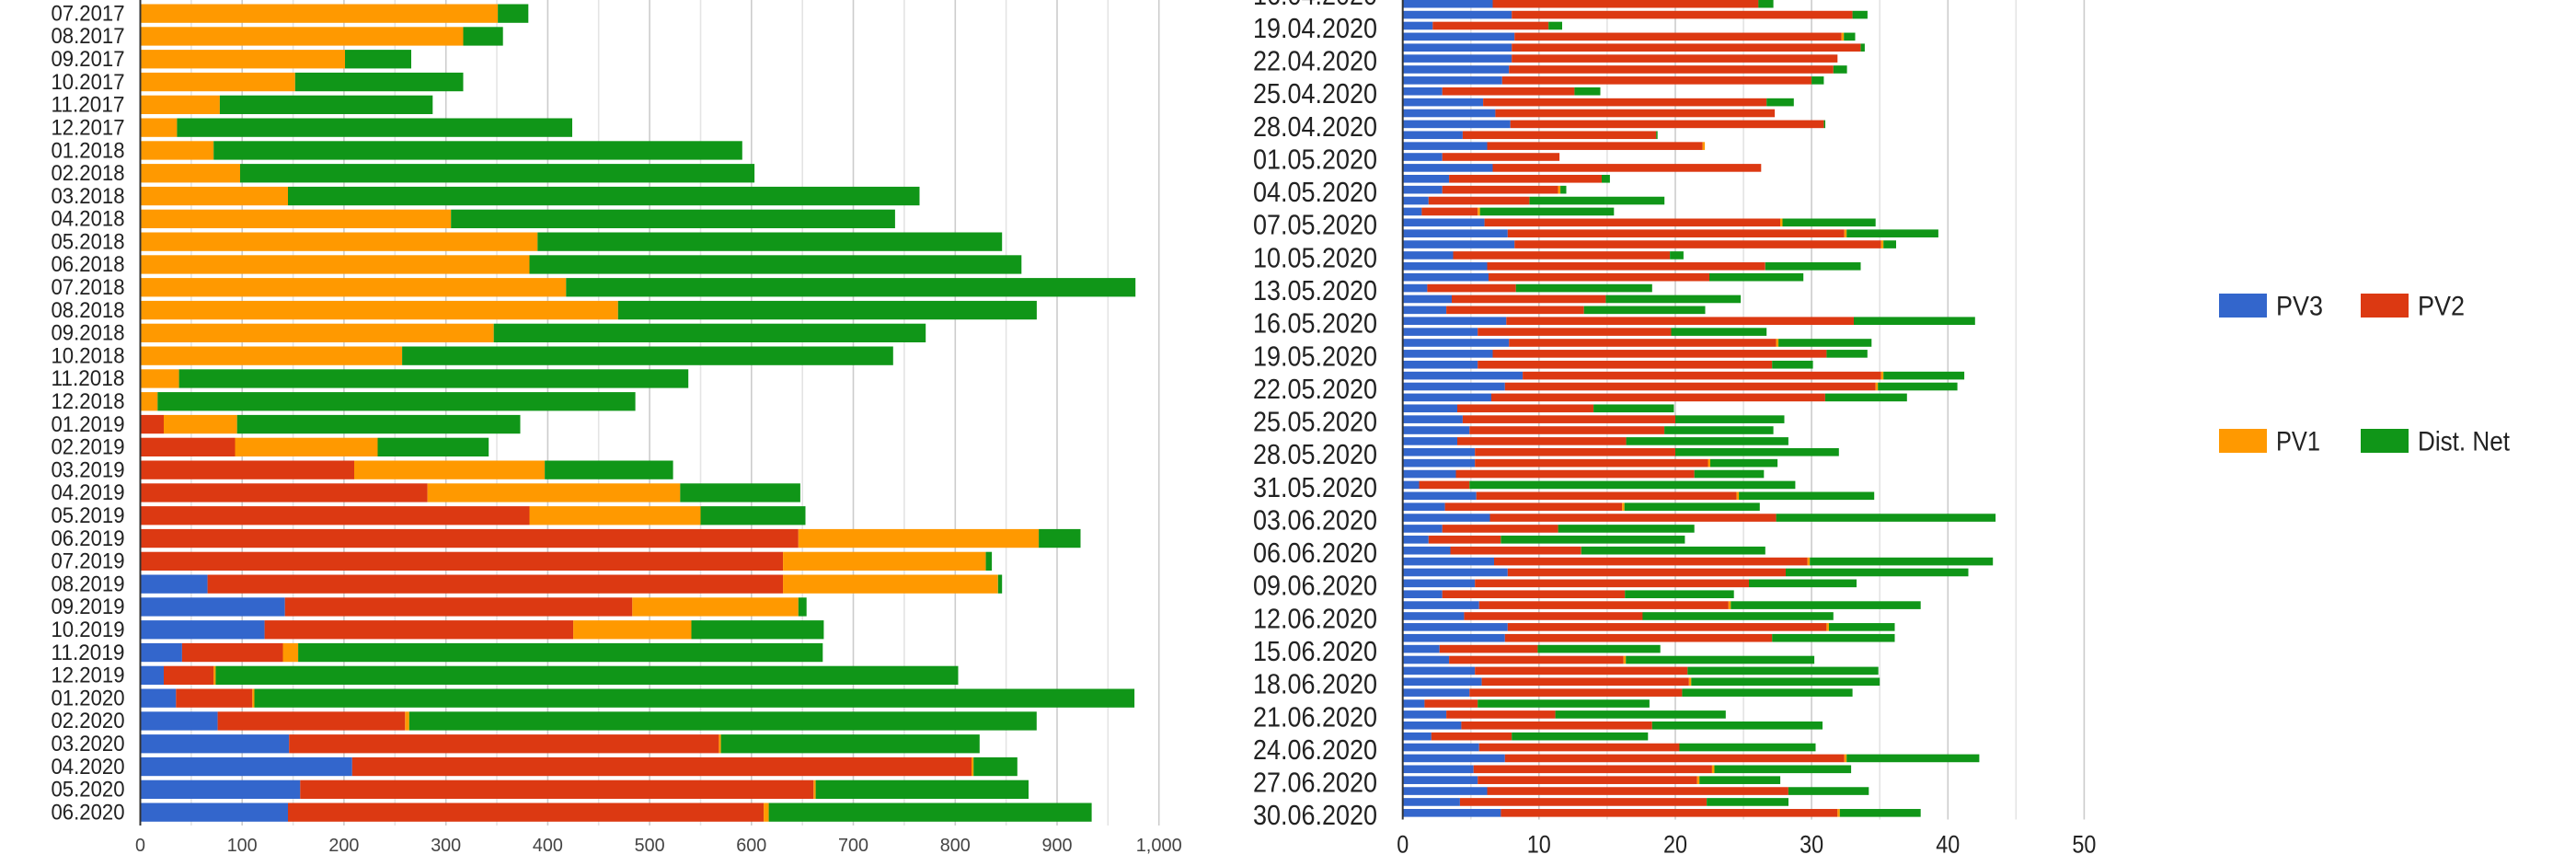 The image size is (2576, 866). What do you see at coordinates (88, 59) in the screenshot?
I see `svg-text: 09.2017` at bounding box center [88, 59].